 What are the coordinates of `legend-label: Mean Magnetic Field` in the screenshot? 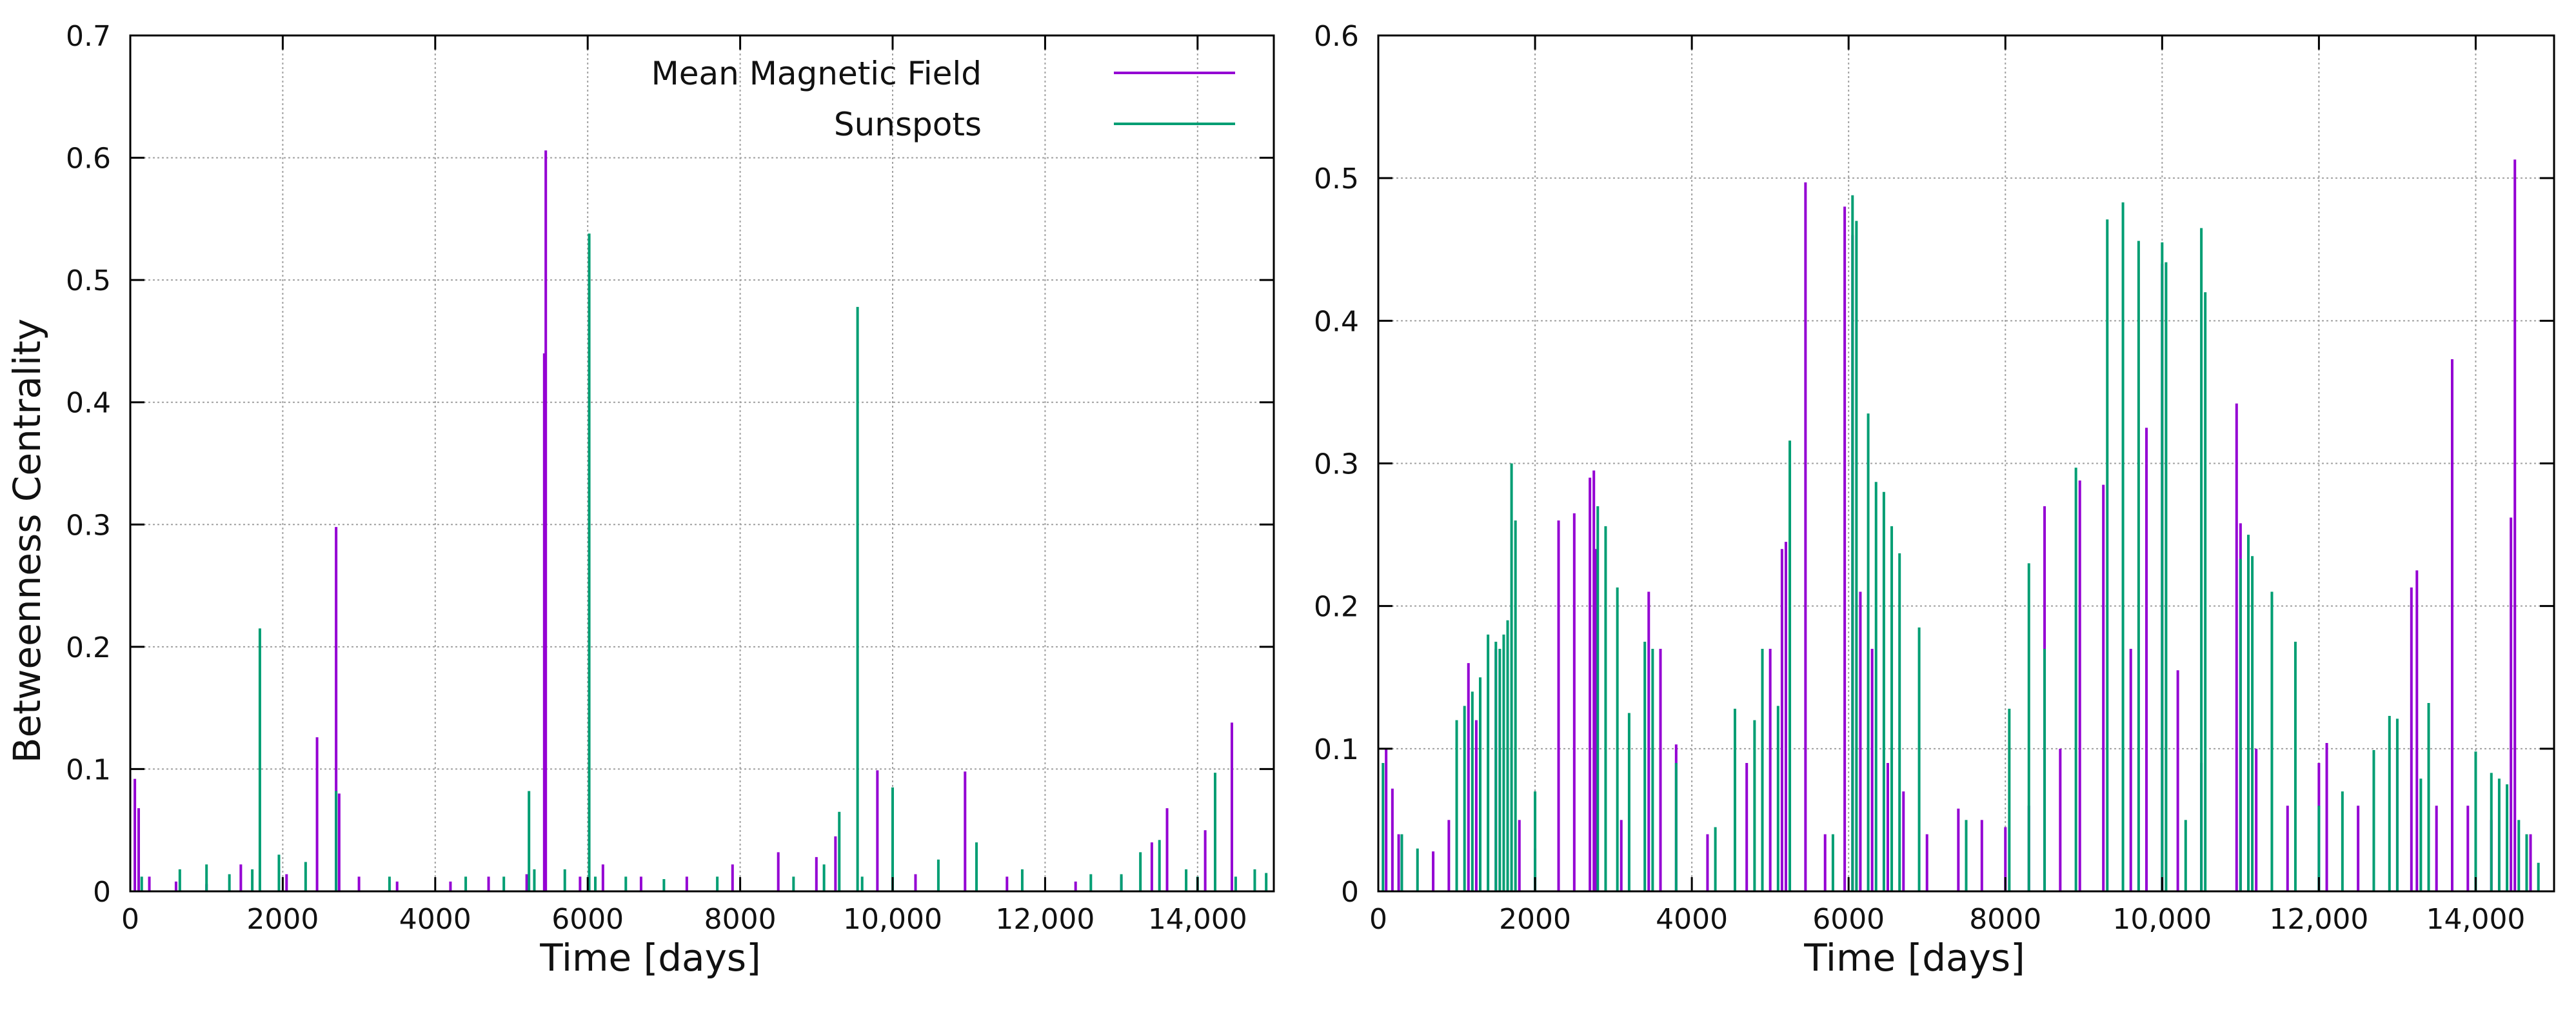 It's located at (816, 73).